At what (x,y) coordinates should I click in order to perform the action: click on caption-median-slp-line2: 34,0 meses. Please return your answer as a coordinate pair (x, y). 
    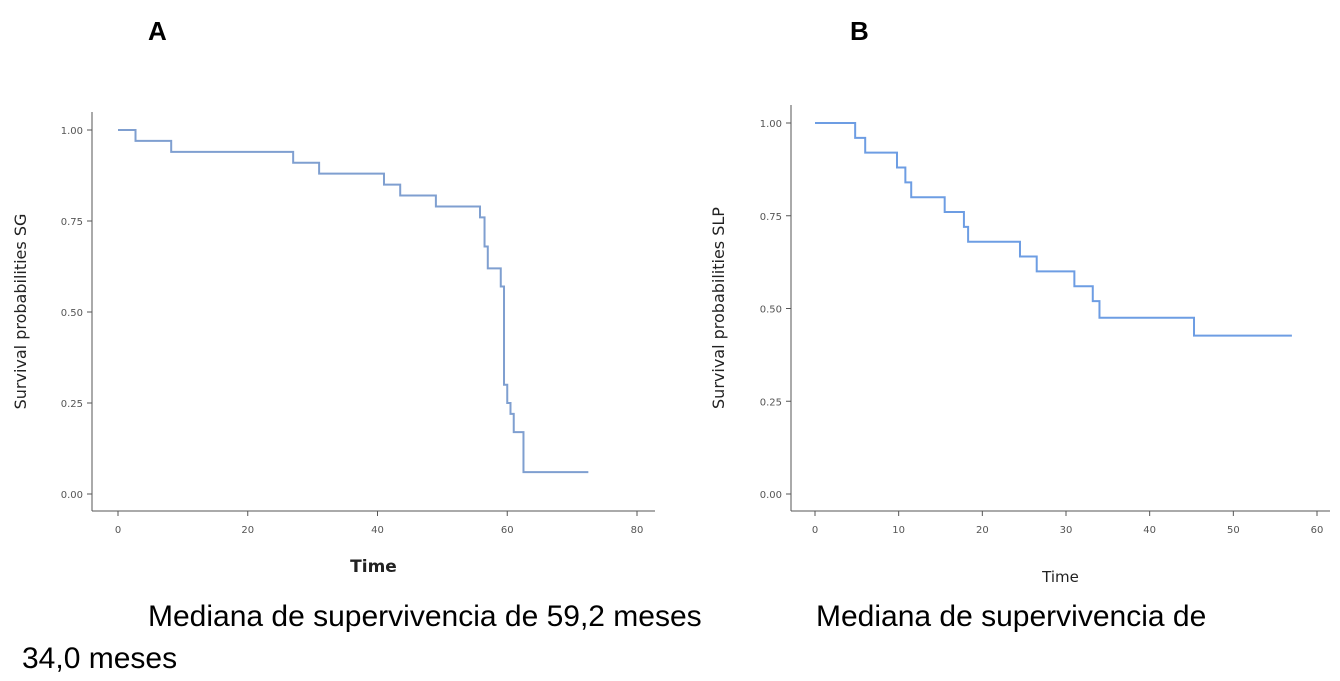
    Looking at the image, I should click on (100, 658).